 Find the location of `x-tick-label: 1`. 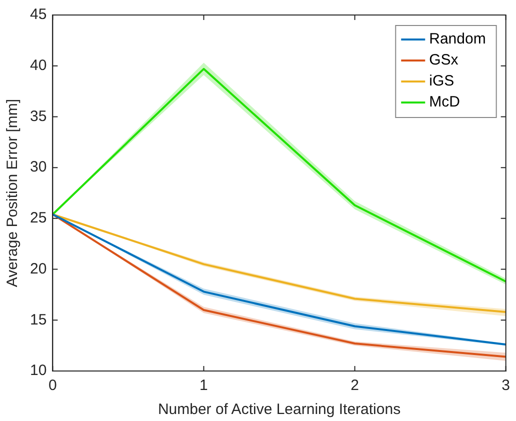

x-tick-label: 1 is located at coordinates (204, 385).